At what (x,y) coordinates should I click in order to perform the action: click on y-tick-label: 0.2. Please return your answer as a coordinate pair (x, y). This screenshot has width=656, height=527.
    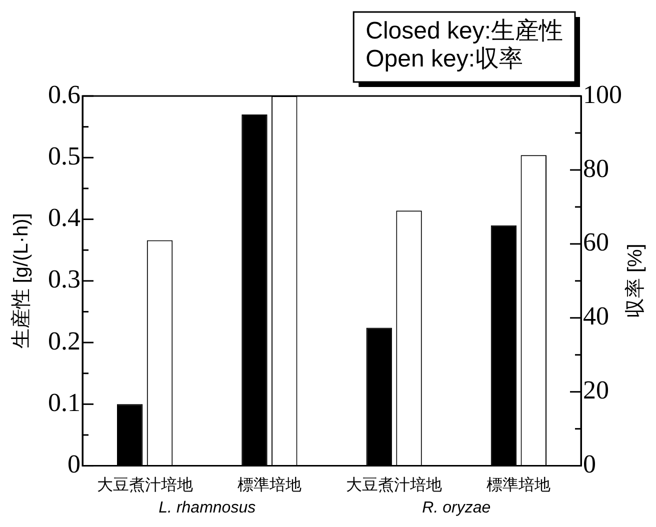
    Looking at the image, I should click on (64, 341).